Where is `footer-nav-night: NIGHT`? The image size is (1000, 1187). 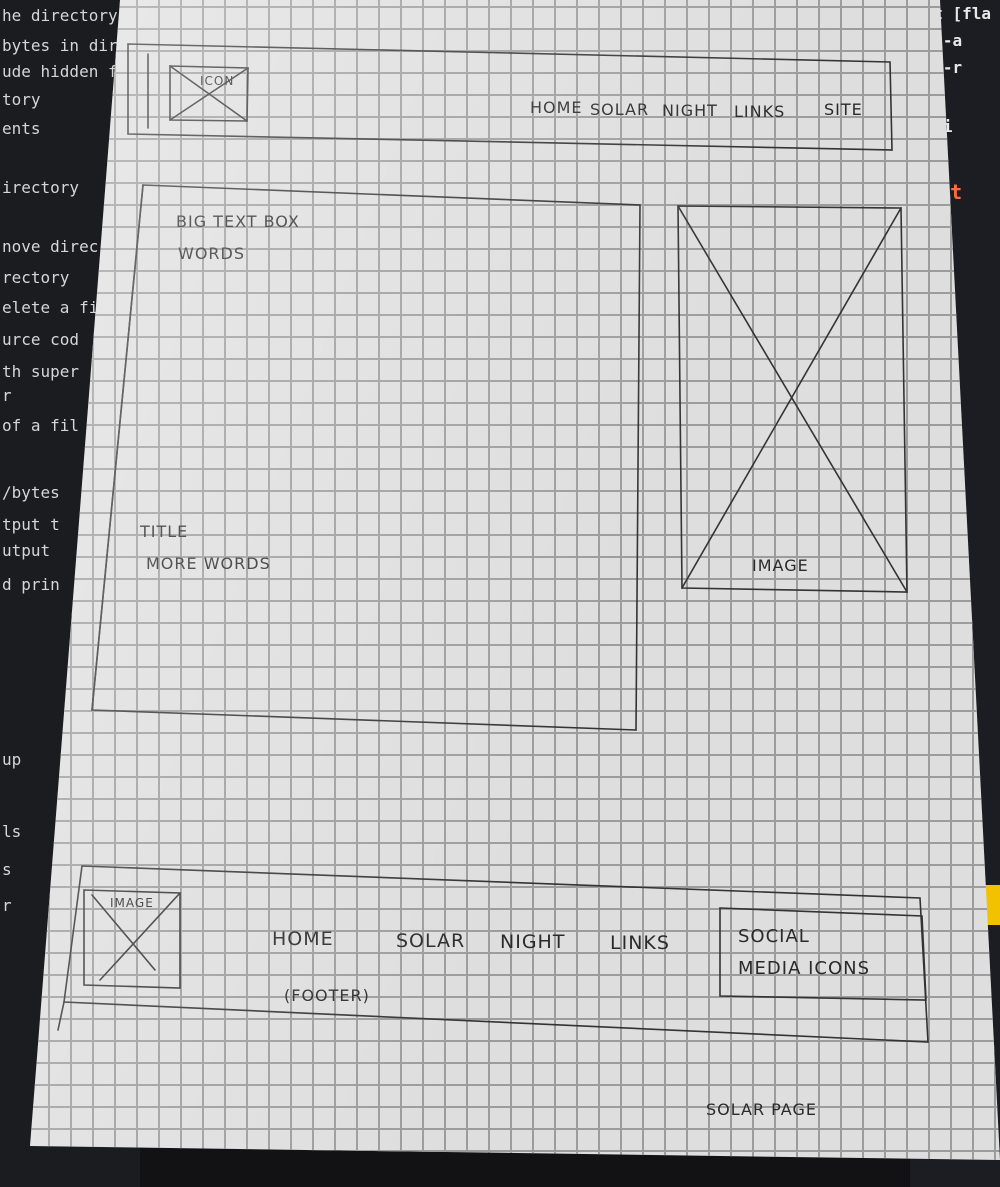
footer-nav-night: NIGHT is located at coordinates (533, 942).